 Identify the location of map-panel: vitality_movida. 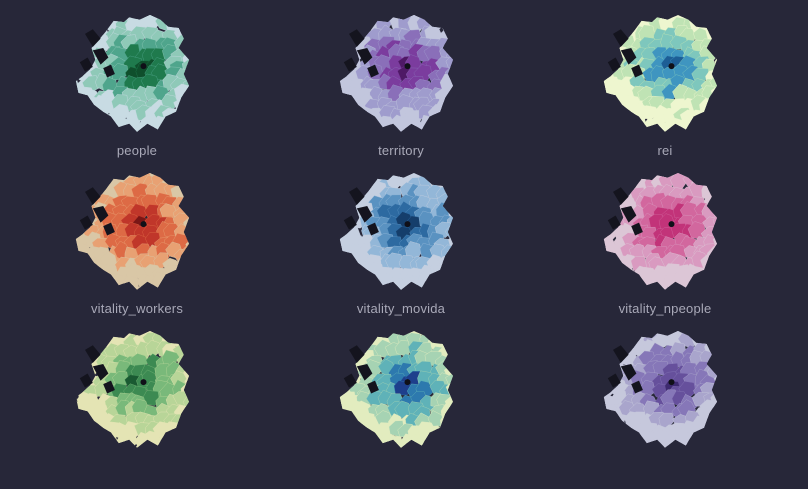
(401, 252).